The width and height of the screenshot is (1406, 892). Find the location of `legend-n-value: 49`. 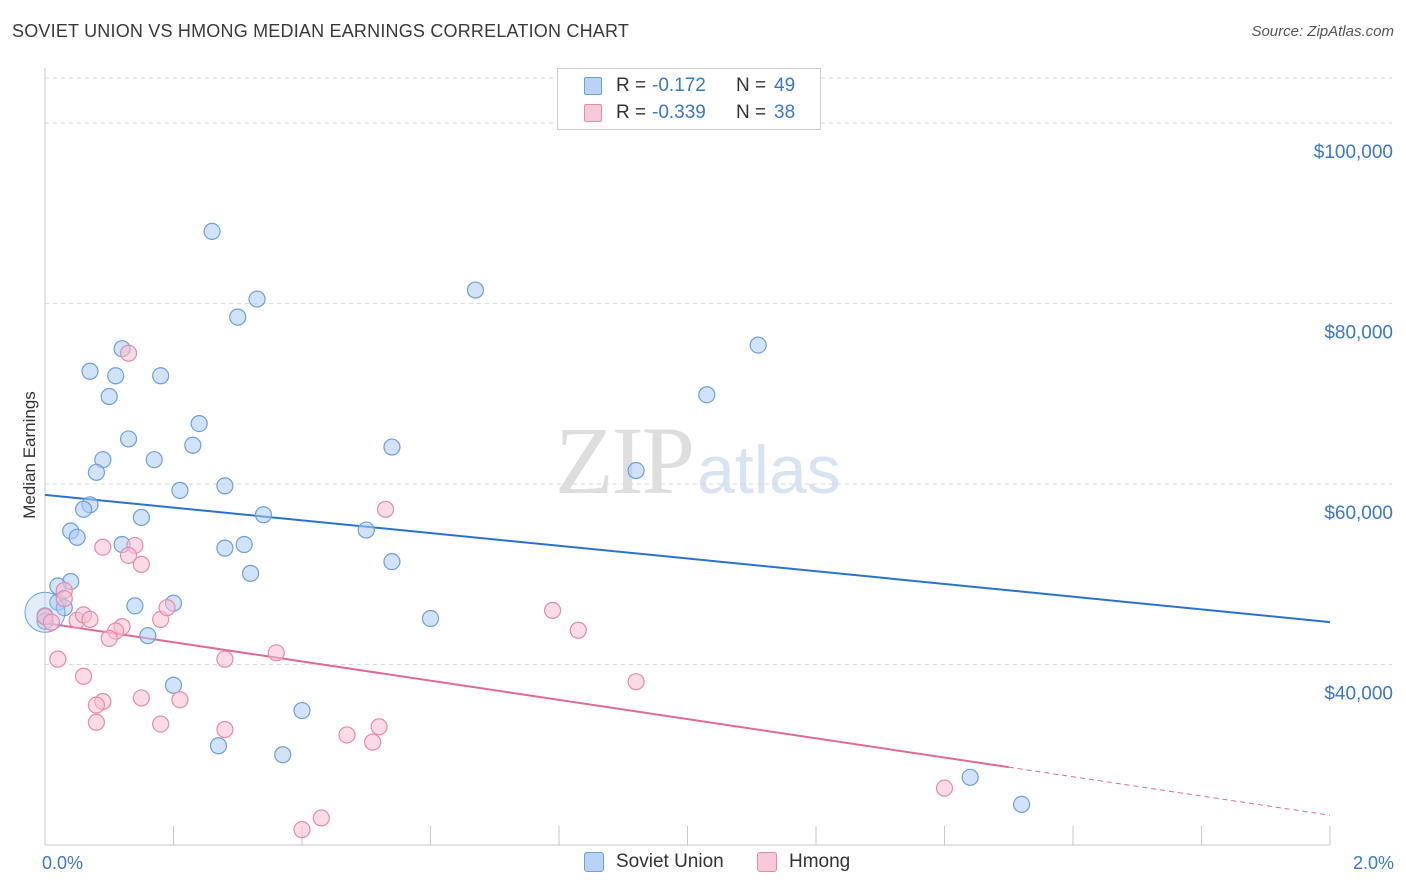

legend-n-value: 49 is located at coordinates (785, 85).